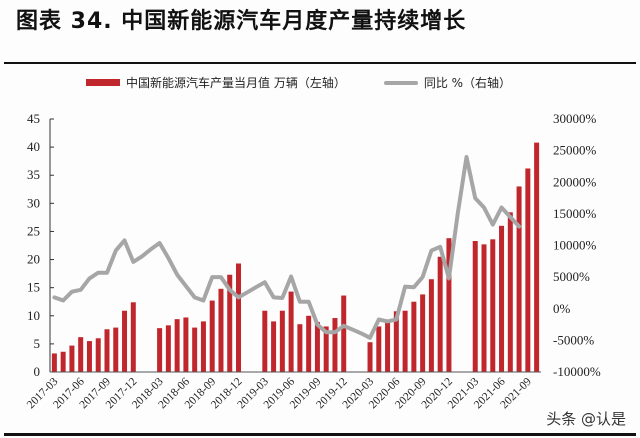  I want to click on watermark: 头条 @认是, so click(586, 419).